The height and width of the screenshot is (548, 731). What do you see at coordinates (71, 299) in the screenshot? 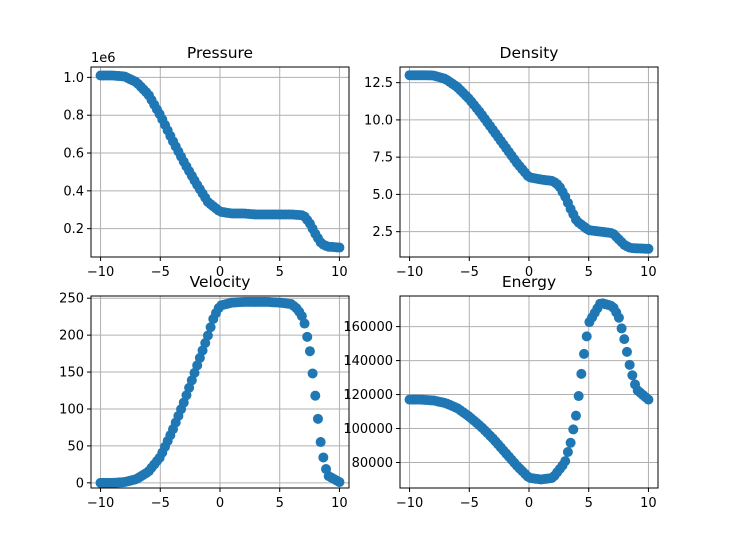
I see `y-tick-label: 250` at bounding box center [71, 299].